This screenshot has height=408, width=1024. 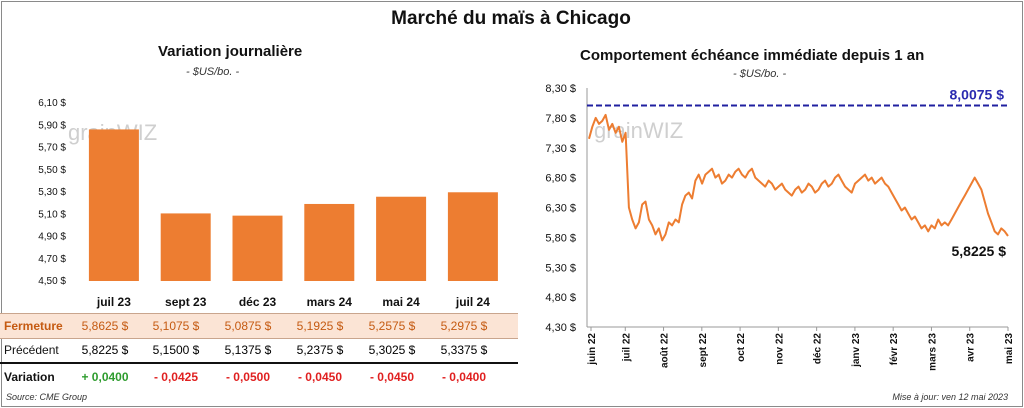 I want to click on bar-y-tick-label: 5,50 $, so click(x=52, y=170).